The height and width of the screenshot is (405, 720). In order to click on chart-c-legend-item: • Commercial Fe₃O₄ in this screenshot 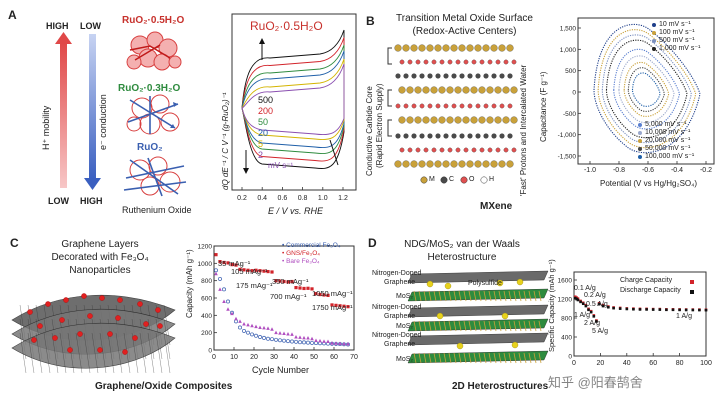, I will do `click(311, 245)`.